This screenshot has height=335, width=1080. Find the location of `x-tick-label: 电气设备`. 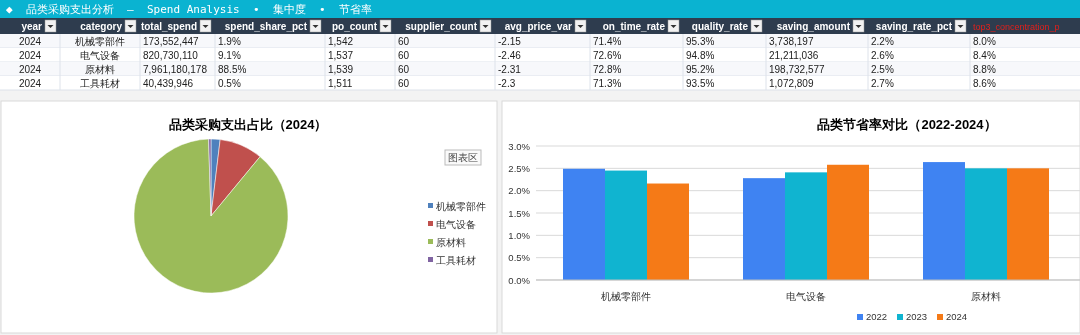

x-tick-label: 电气设备 is located at coordinates (806, 296).